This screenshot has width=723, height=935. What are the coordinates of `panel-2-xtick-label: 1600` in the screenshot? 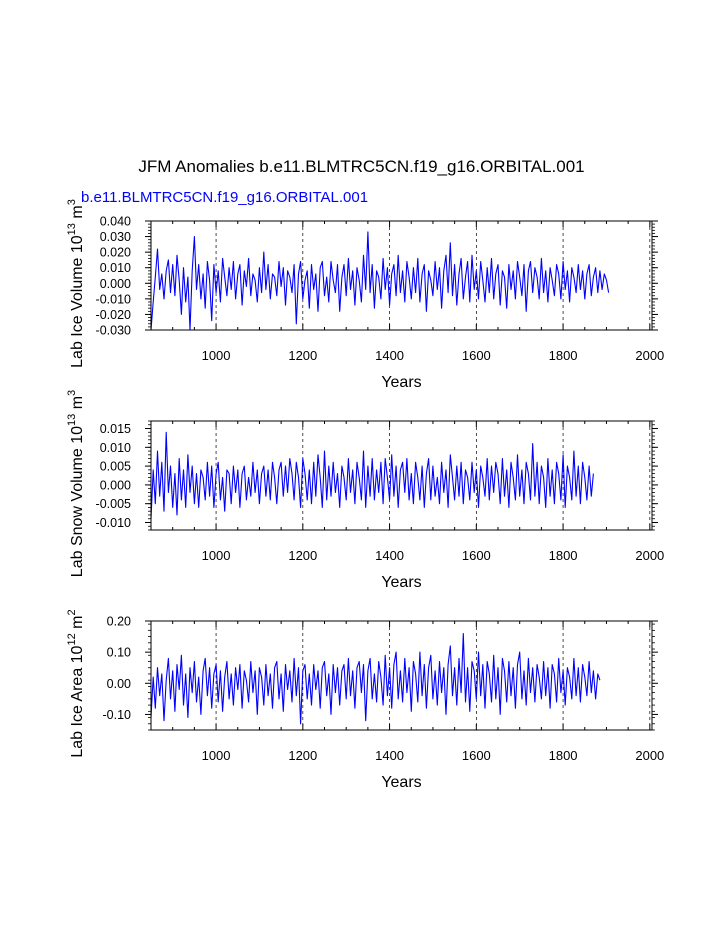 It's located at (476, 555).